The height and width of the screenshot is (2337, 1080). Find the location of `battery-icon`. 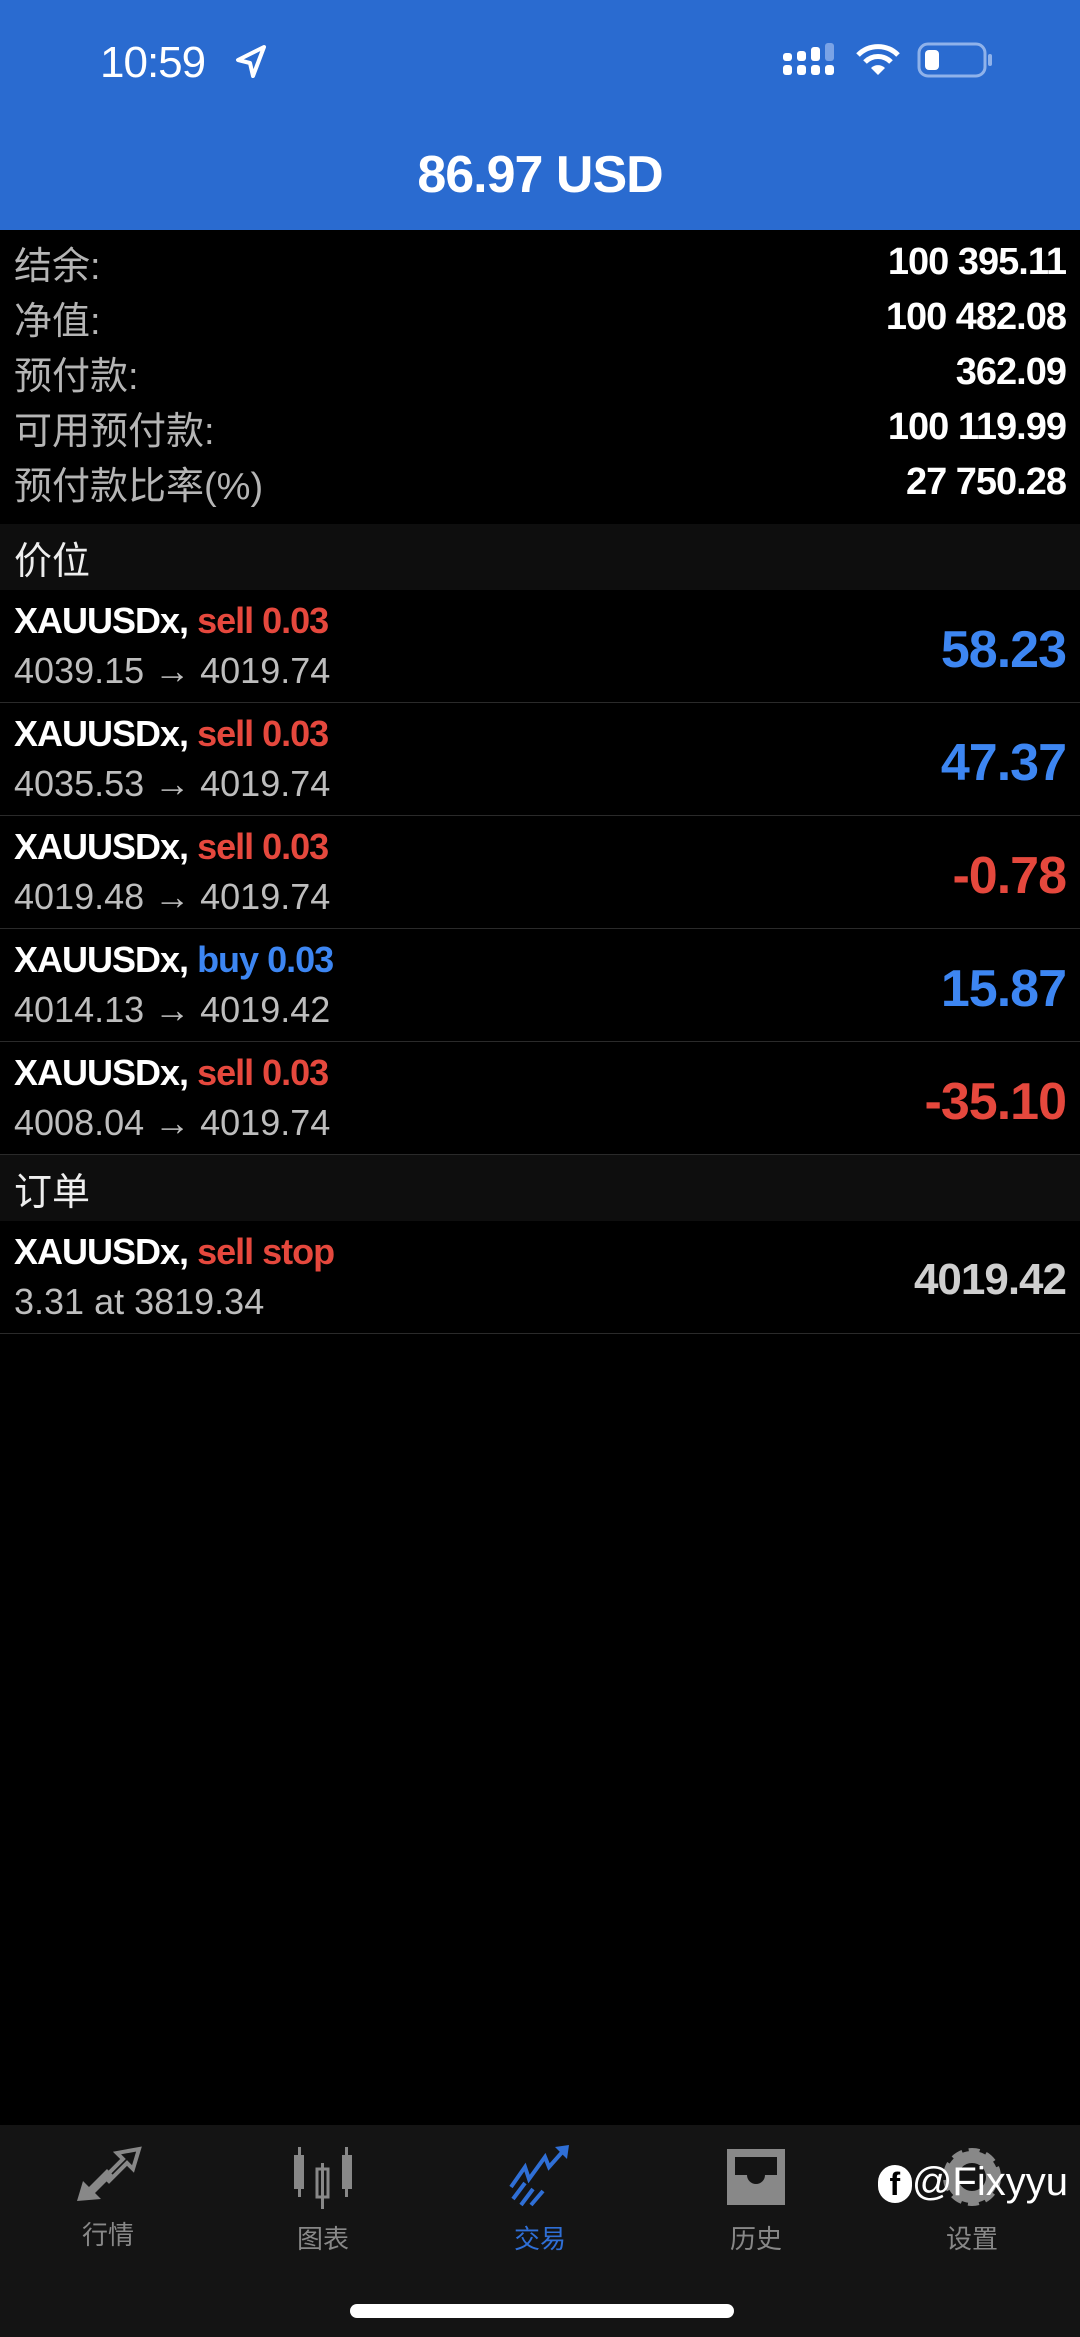

battery-icon is located at coordinates (954, 60).